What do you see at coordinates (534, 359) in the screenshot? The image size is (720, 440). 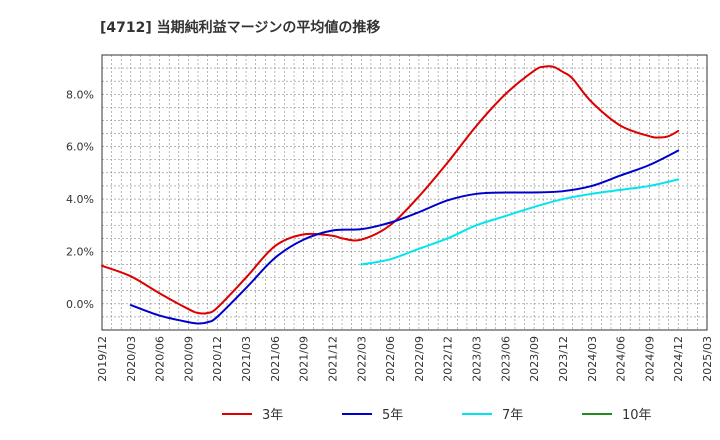 I see `x-tick-label: 2023/09` at bounding box center [534, 359].